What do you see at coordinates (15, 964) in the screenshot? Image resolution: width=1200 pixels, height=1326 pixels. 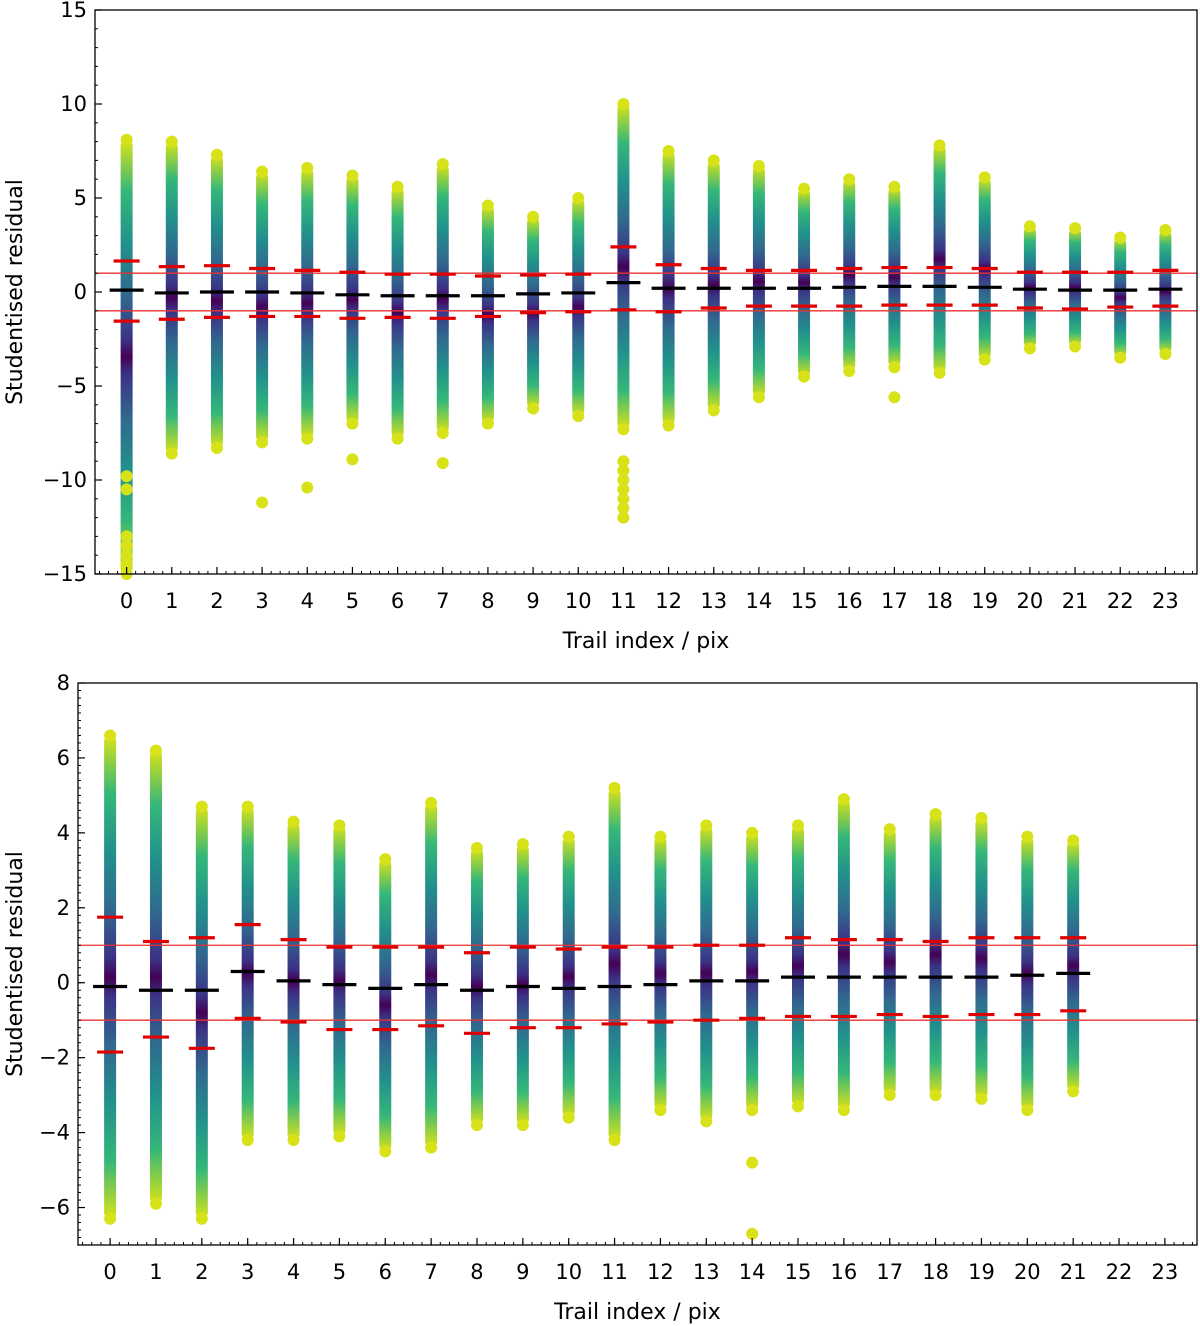 I see `bottom-y-axis-label: Studentised residual` at bounding box center [15, 964].